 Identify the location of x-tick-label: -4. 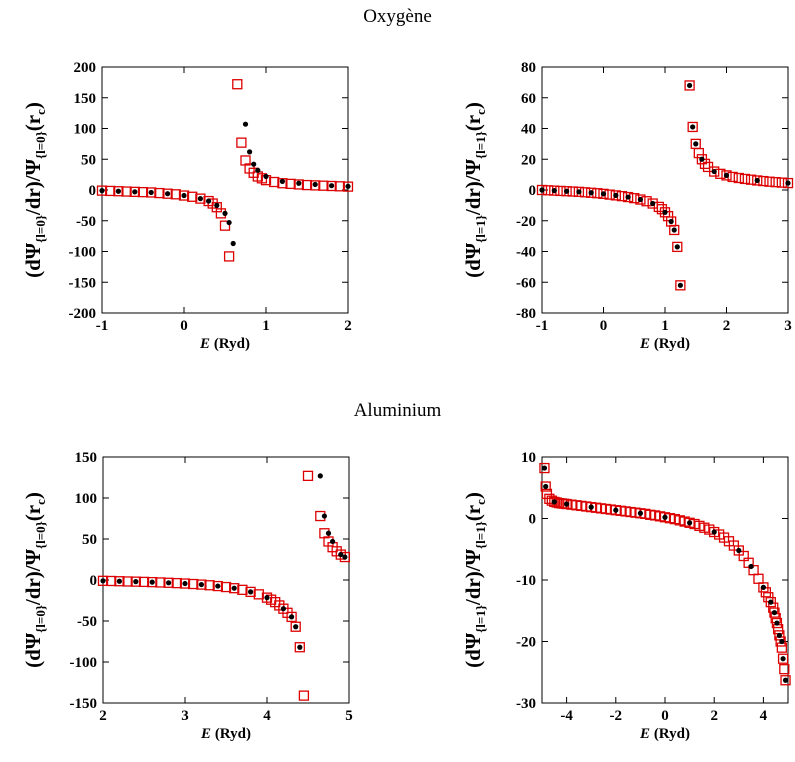
(566, 716).